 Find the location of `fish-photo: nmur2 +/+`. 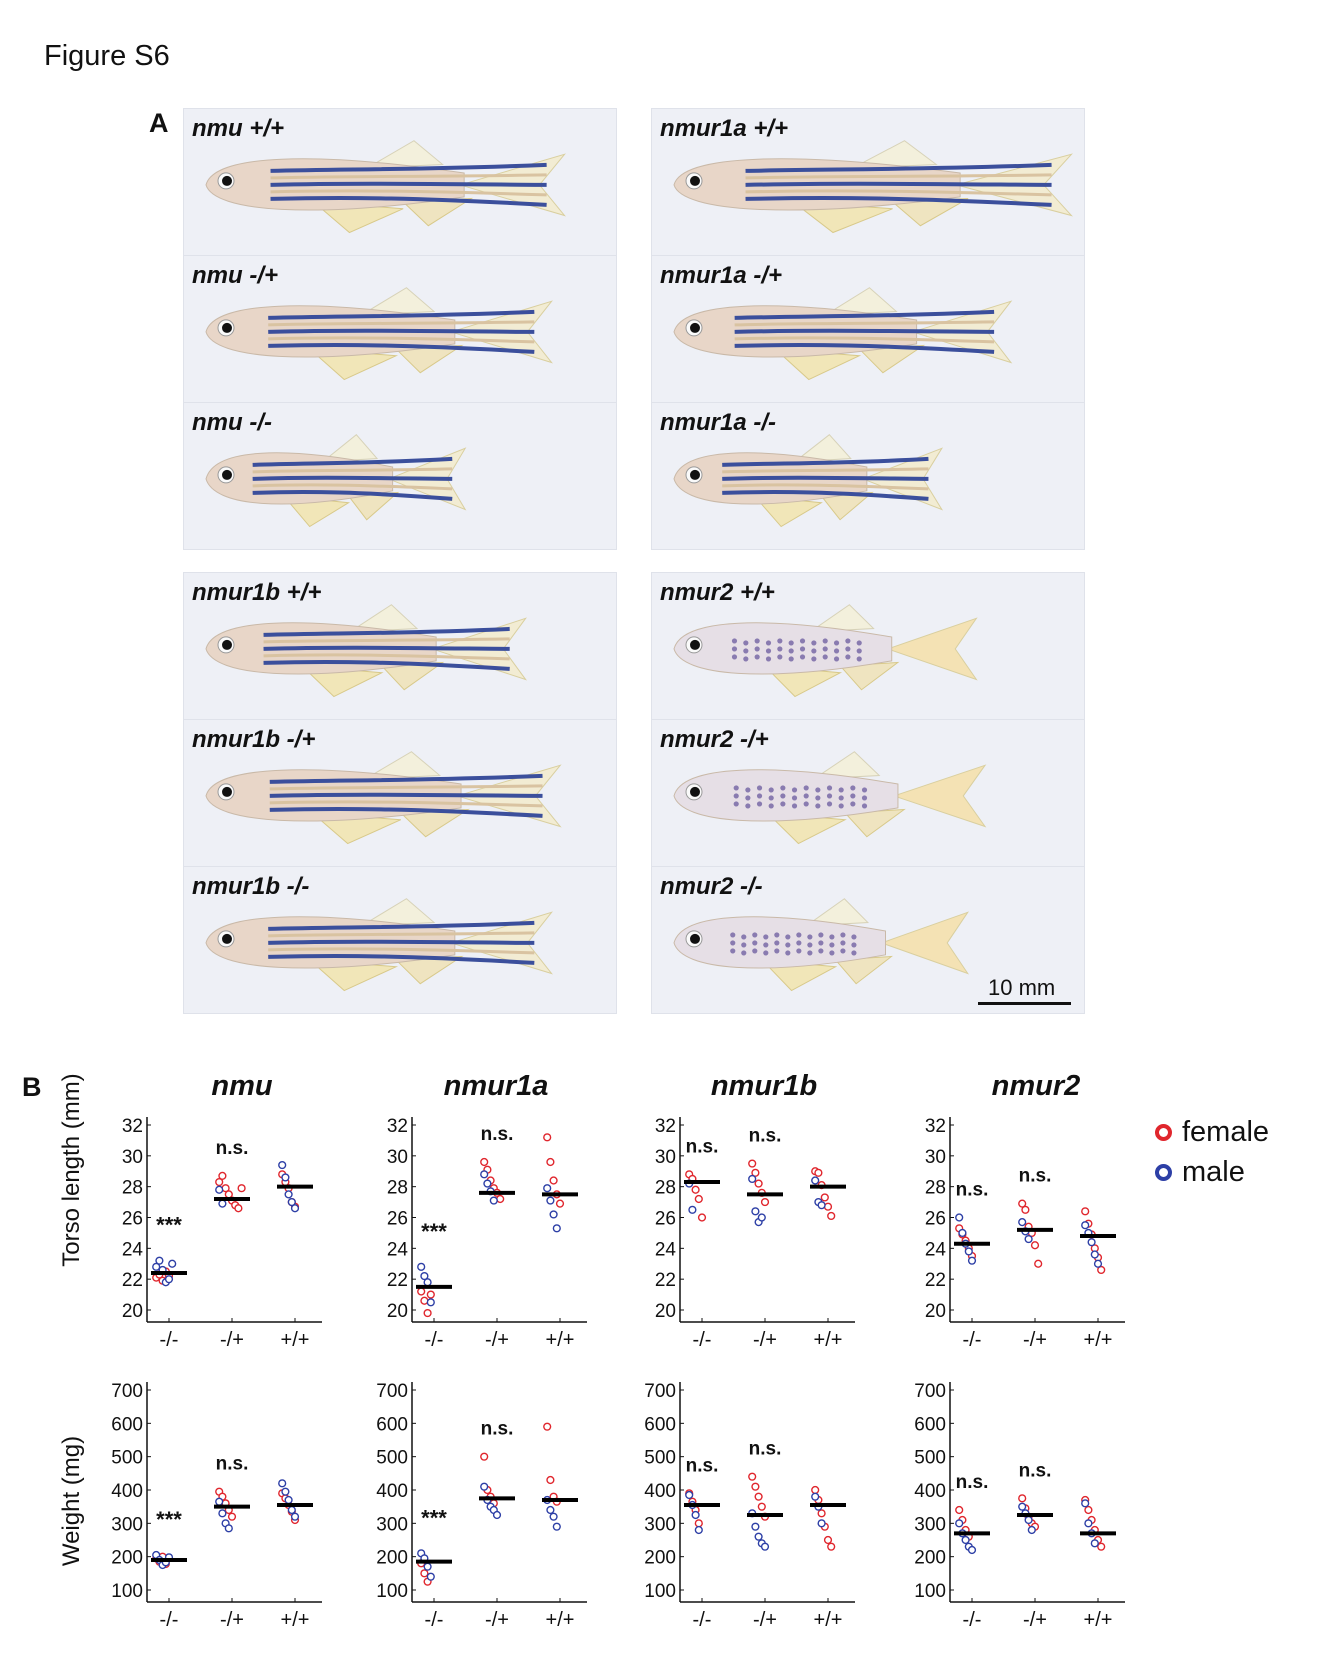

fish-photo: nmur2 +/+ is located at coordinates (868, 646).